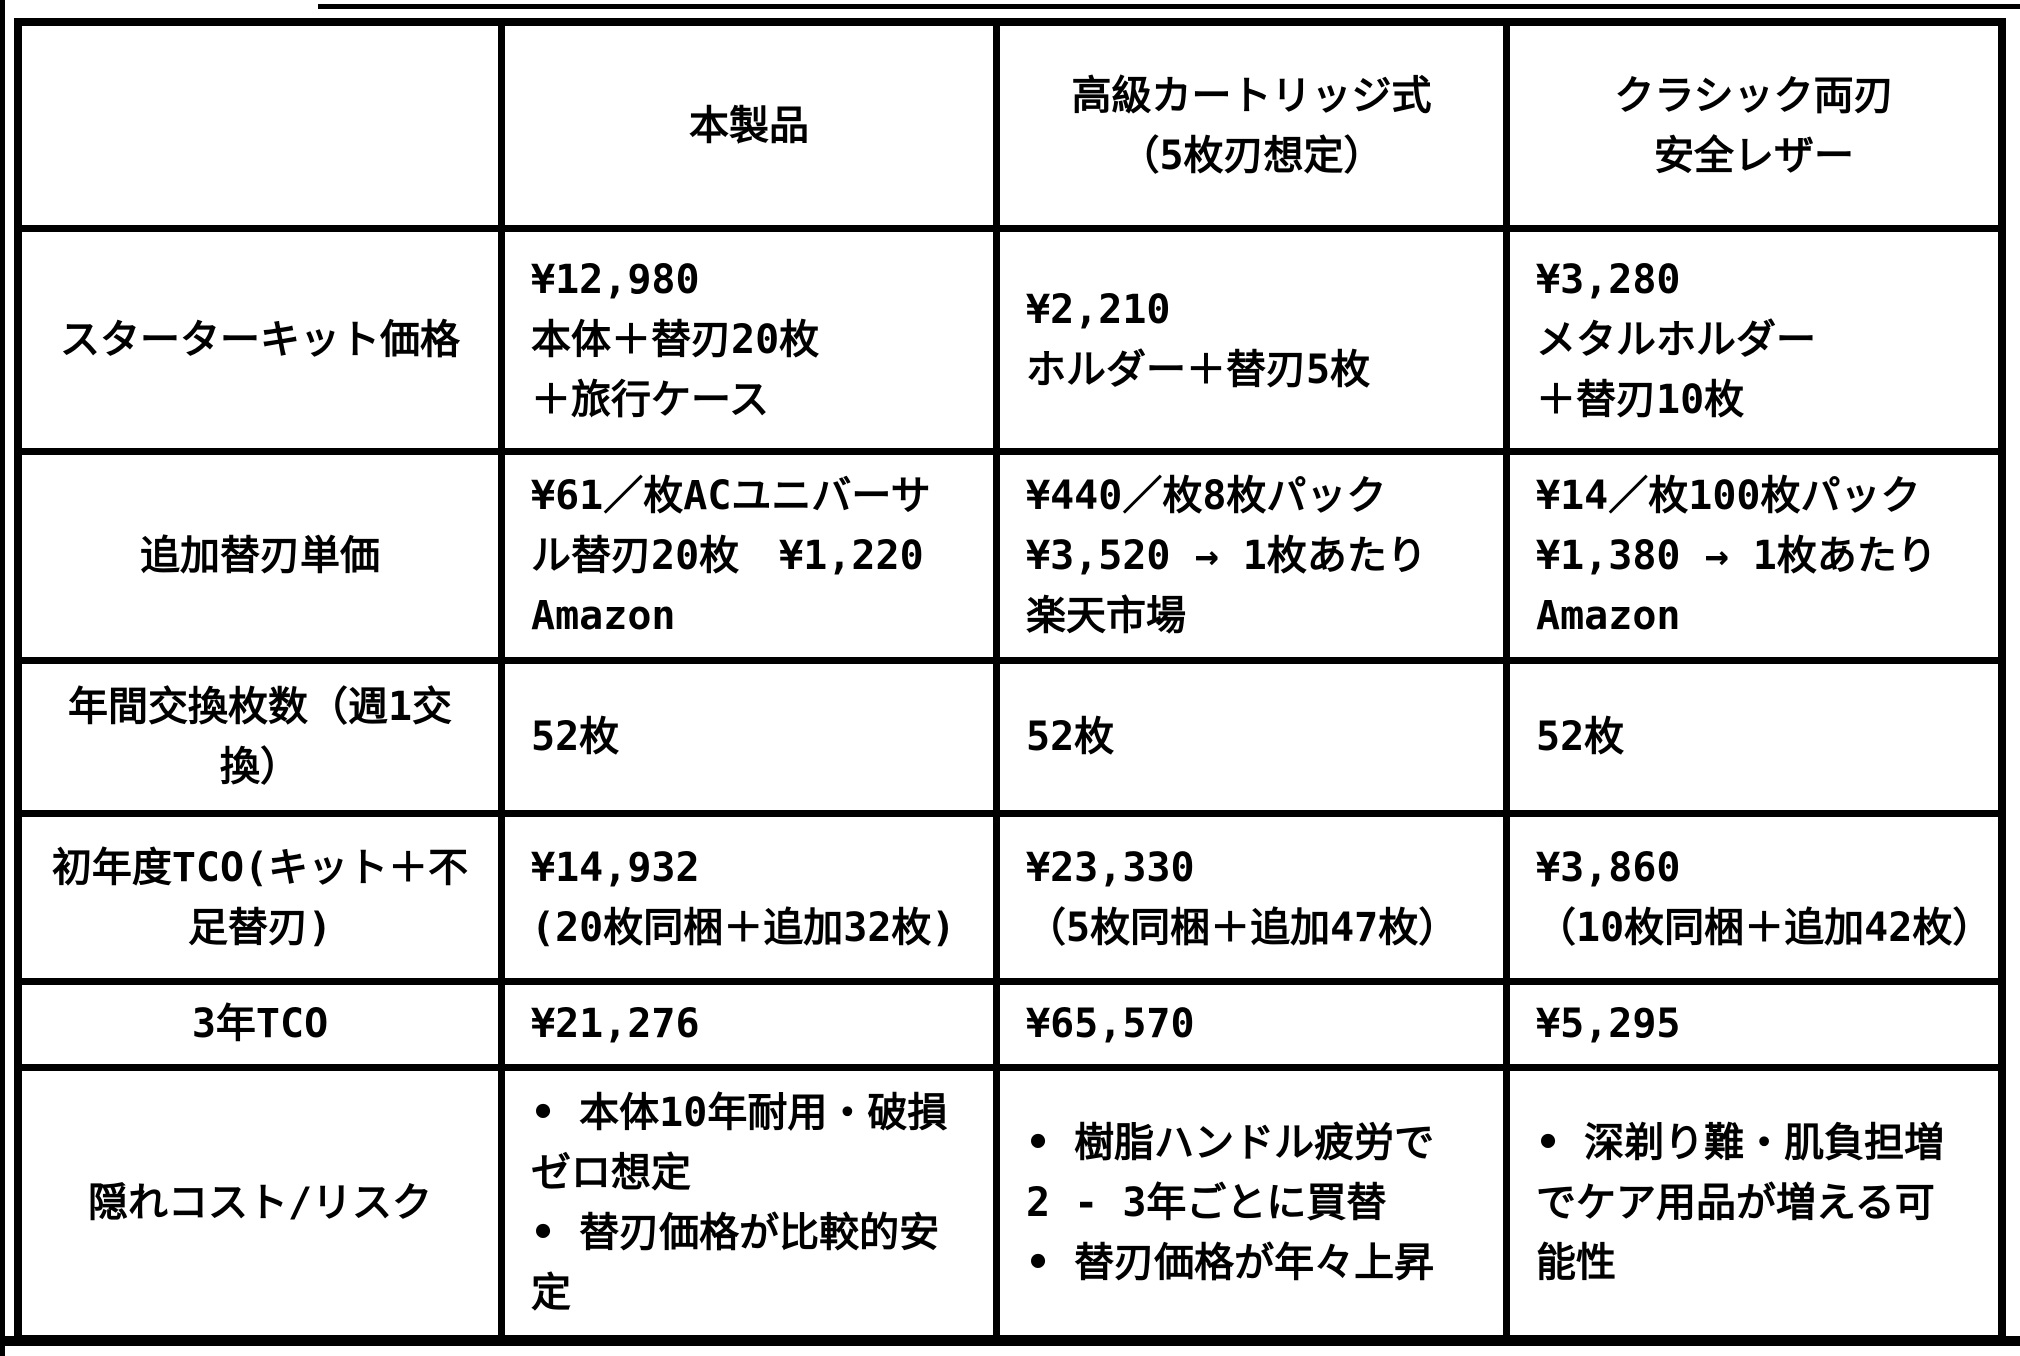 This screenshot has height=1356, width=2020. I want to click on data-cell-three-year-tco-this-product: ¥21,276, so click(752, 1028).